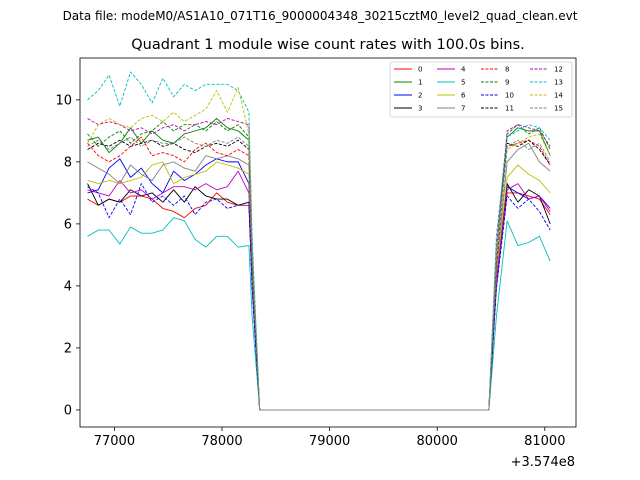  Describe the element at coordinates (329, 441) in the screenshot. I see `x-tick-label: 79000` at that location.